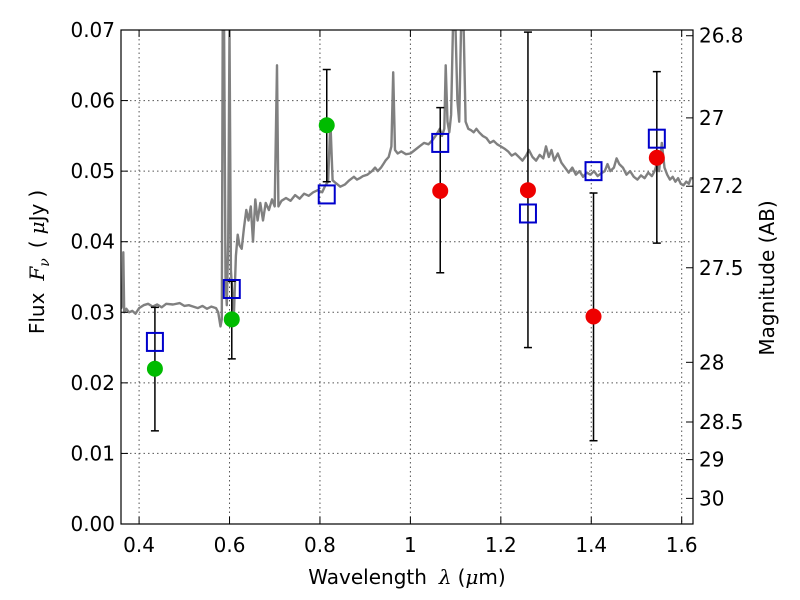  What do you see at coordinates (320, 545) in the screenshot?
I see `x-tick-label: 0.8` at bounding box center [320, 545].